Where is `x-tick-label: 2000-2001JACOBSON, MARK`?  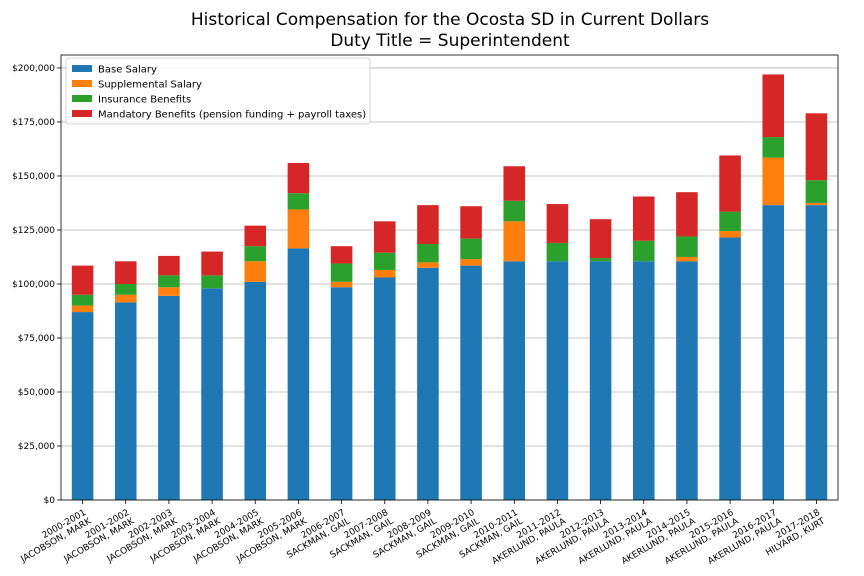 x-tick-label: 2000-2001JACOBSON, MARK is located at coordinates (54, 536).